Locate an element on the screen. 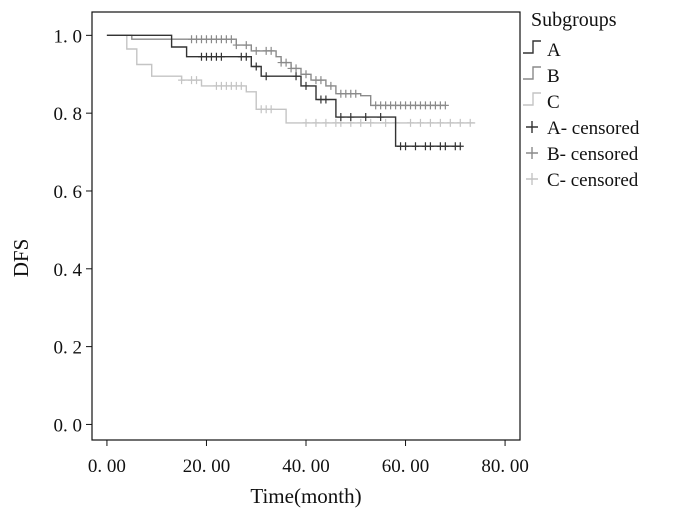 This screenshot has width=700, height=520. y-tick-label: 0. 2 is located at coordinates (68, 348).